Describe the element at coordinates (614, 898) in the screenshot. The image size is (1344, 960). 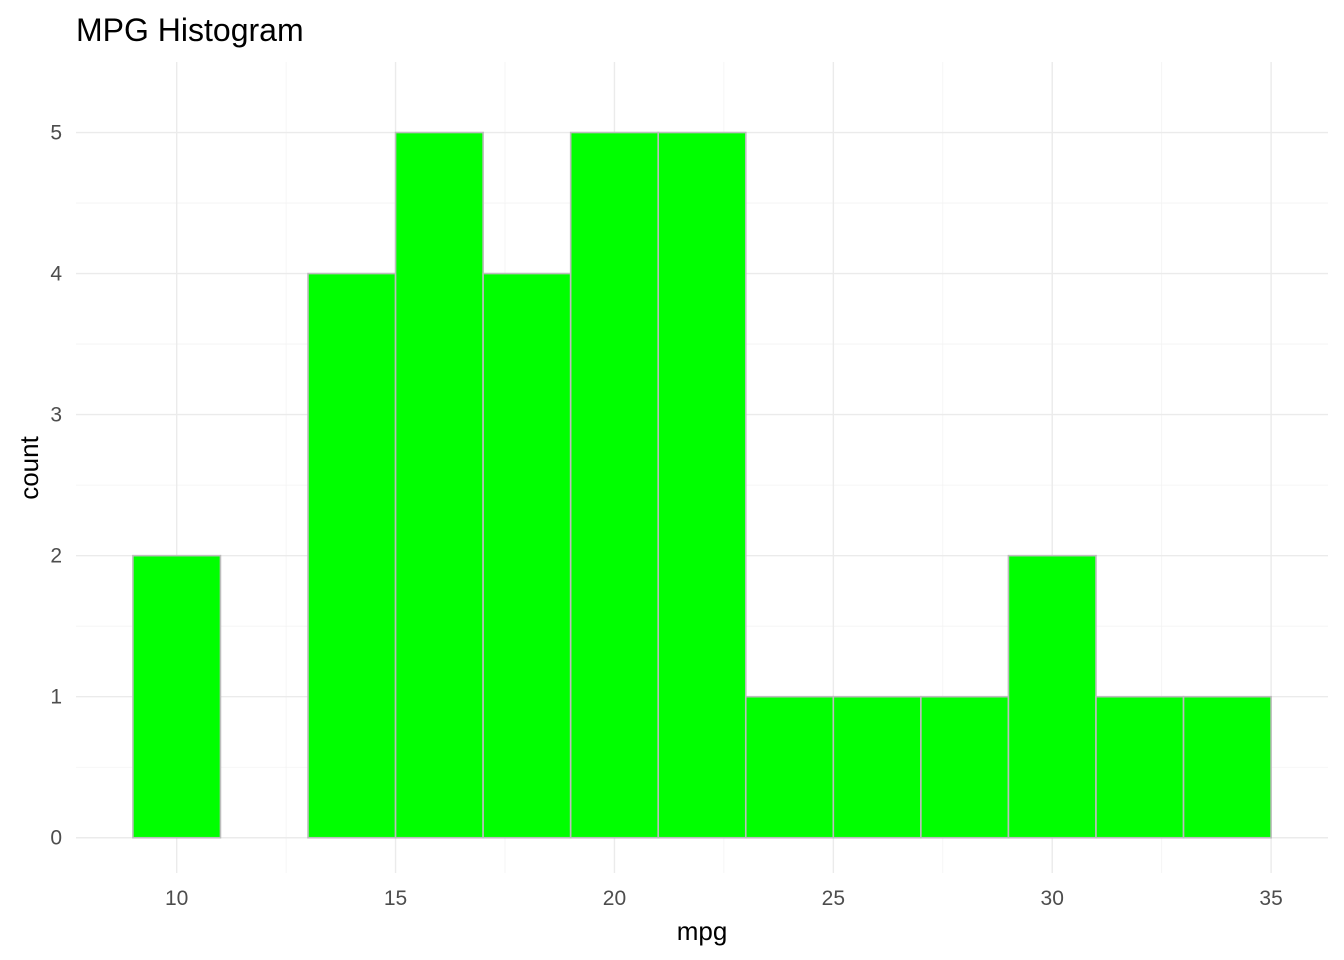
I see `x-tick-label: 20` at that location.